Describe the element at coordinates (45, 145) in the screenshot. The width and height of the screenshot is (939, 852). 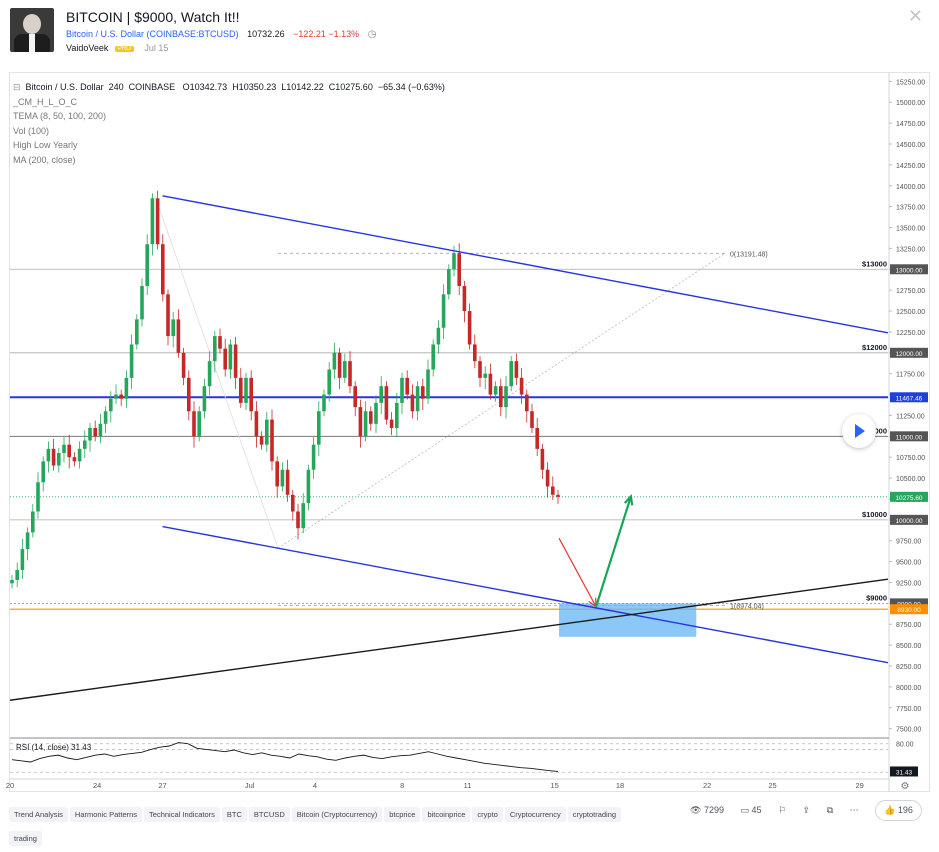
I see `indicator-3: High Low Yearly` at that location.